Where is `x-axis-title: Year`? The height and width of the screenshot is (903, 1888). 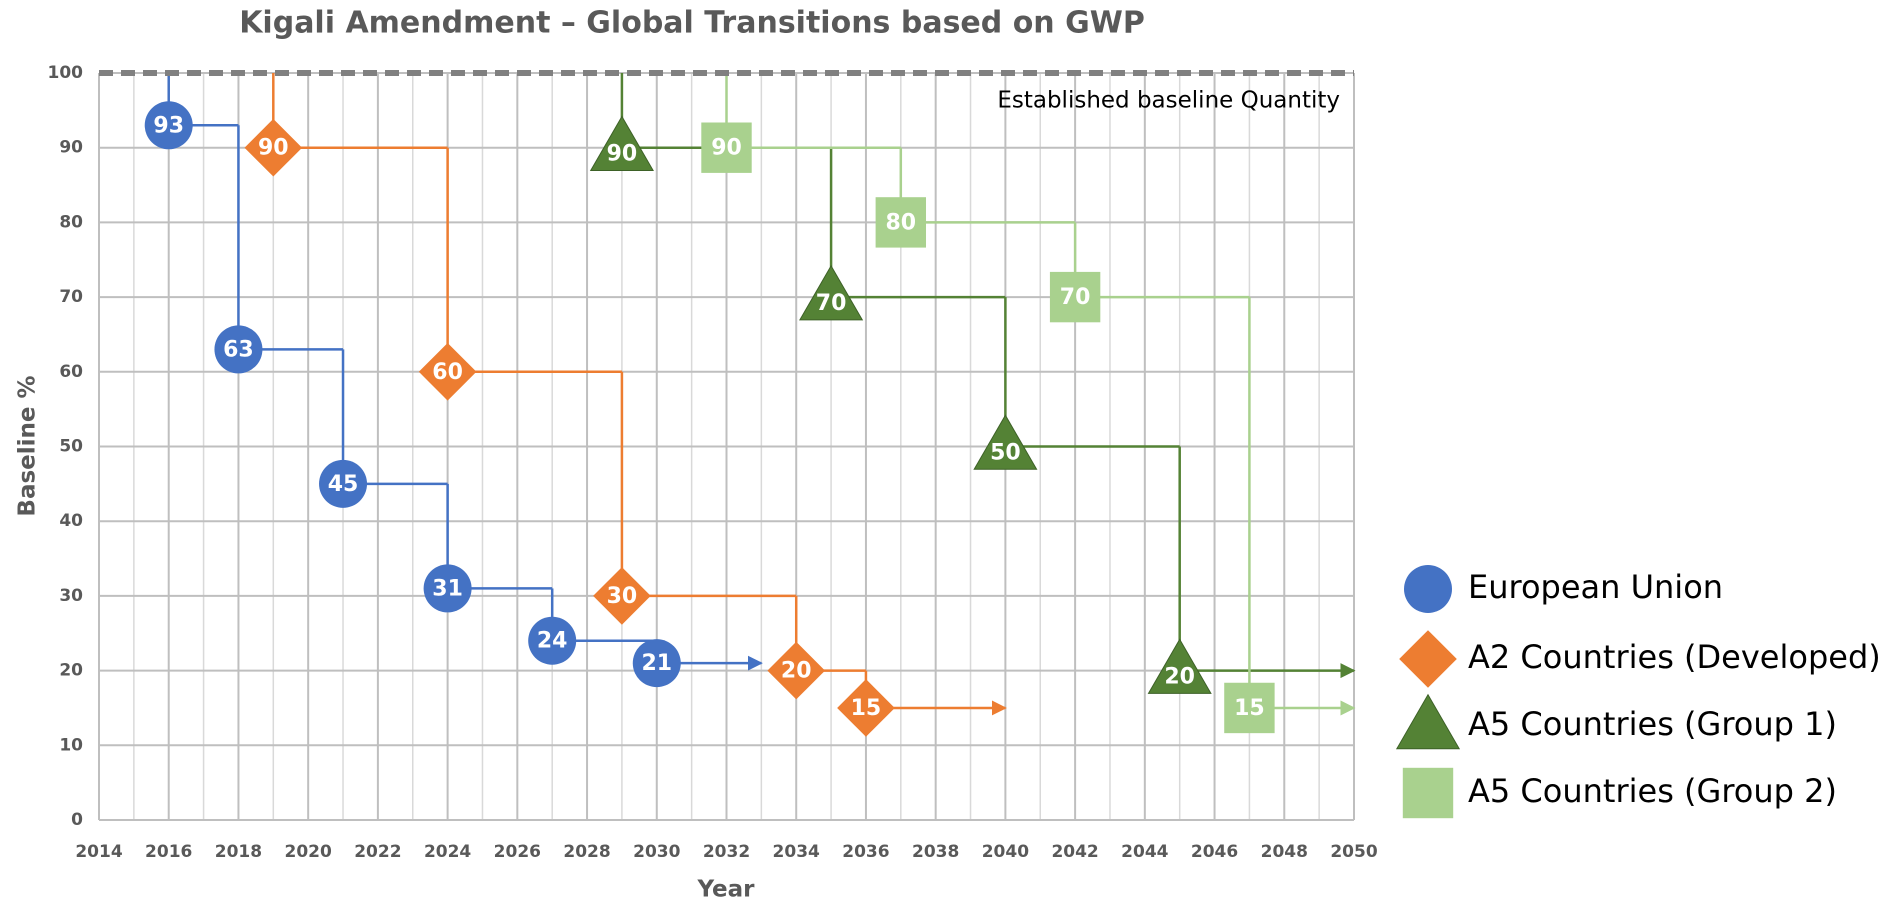 x-axis-title: Year is located at coordinates (725, 890).